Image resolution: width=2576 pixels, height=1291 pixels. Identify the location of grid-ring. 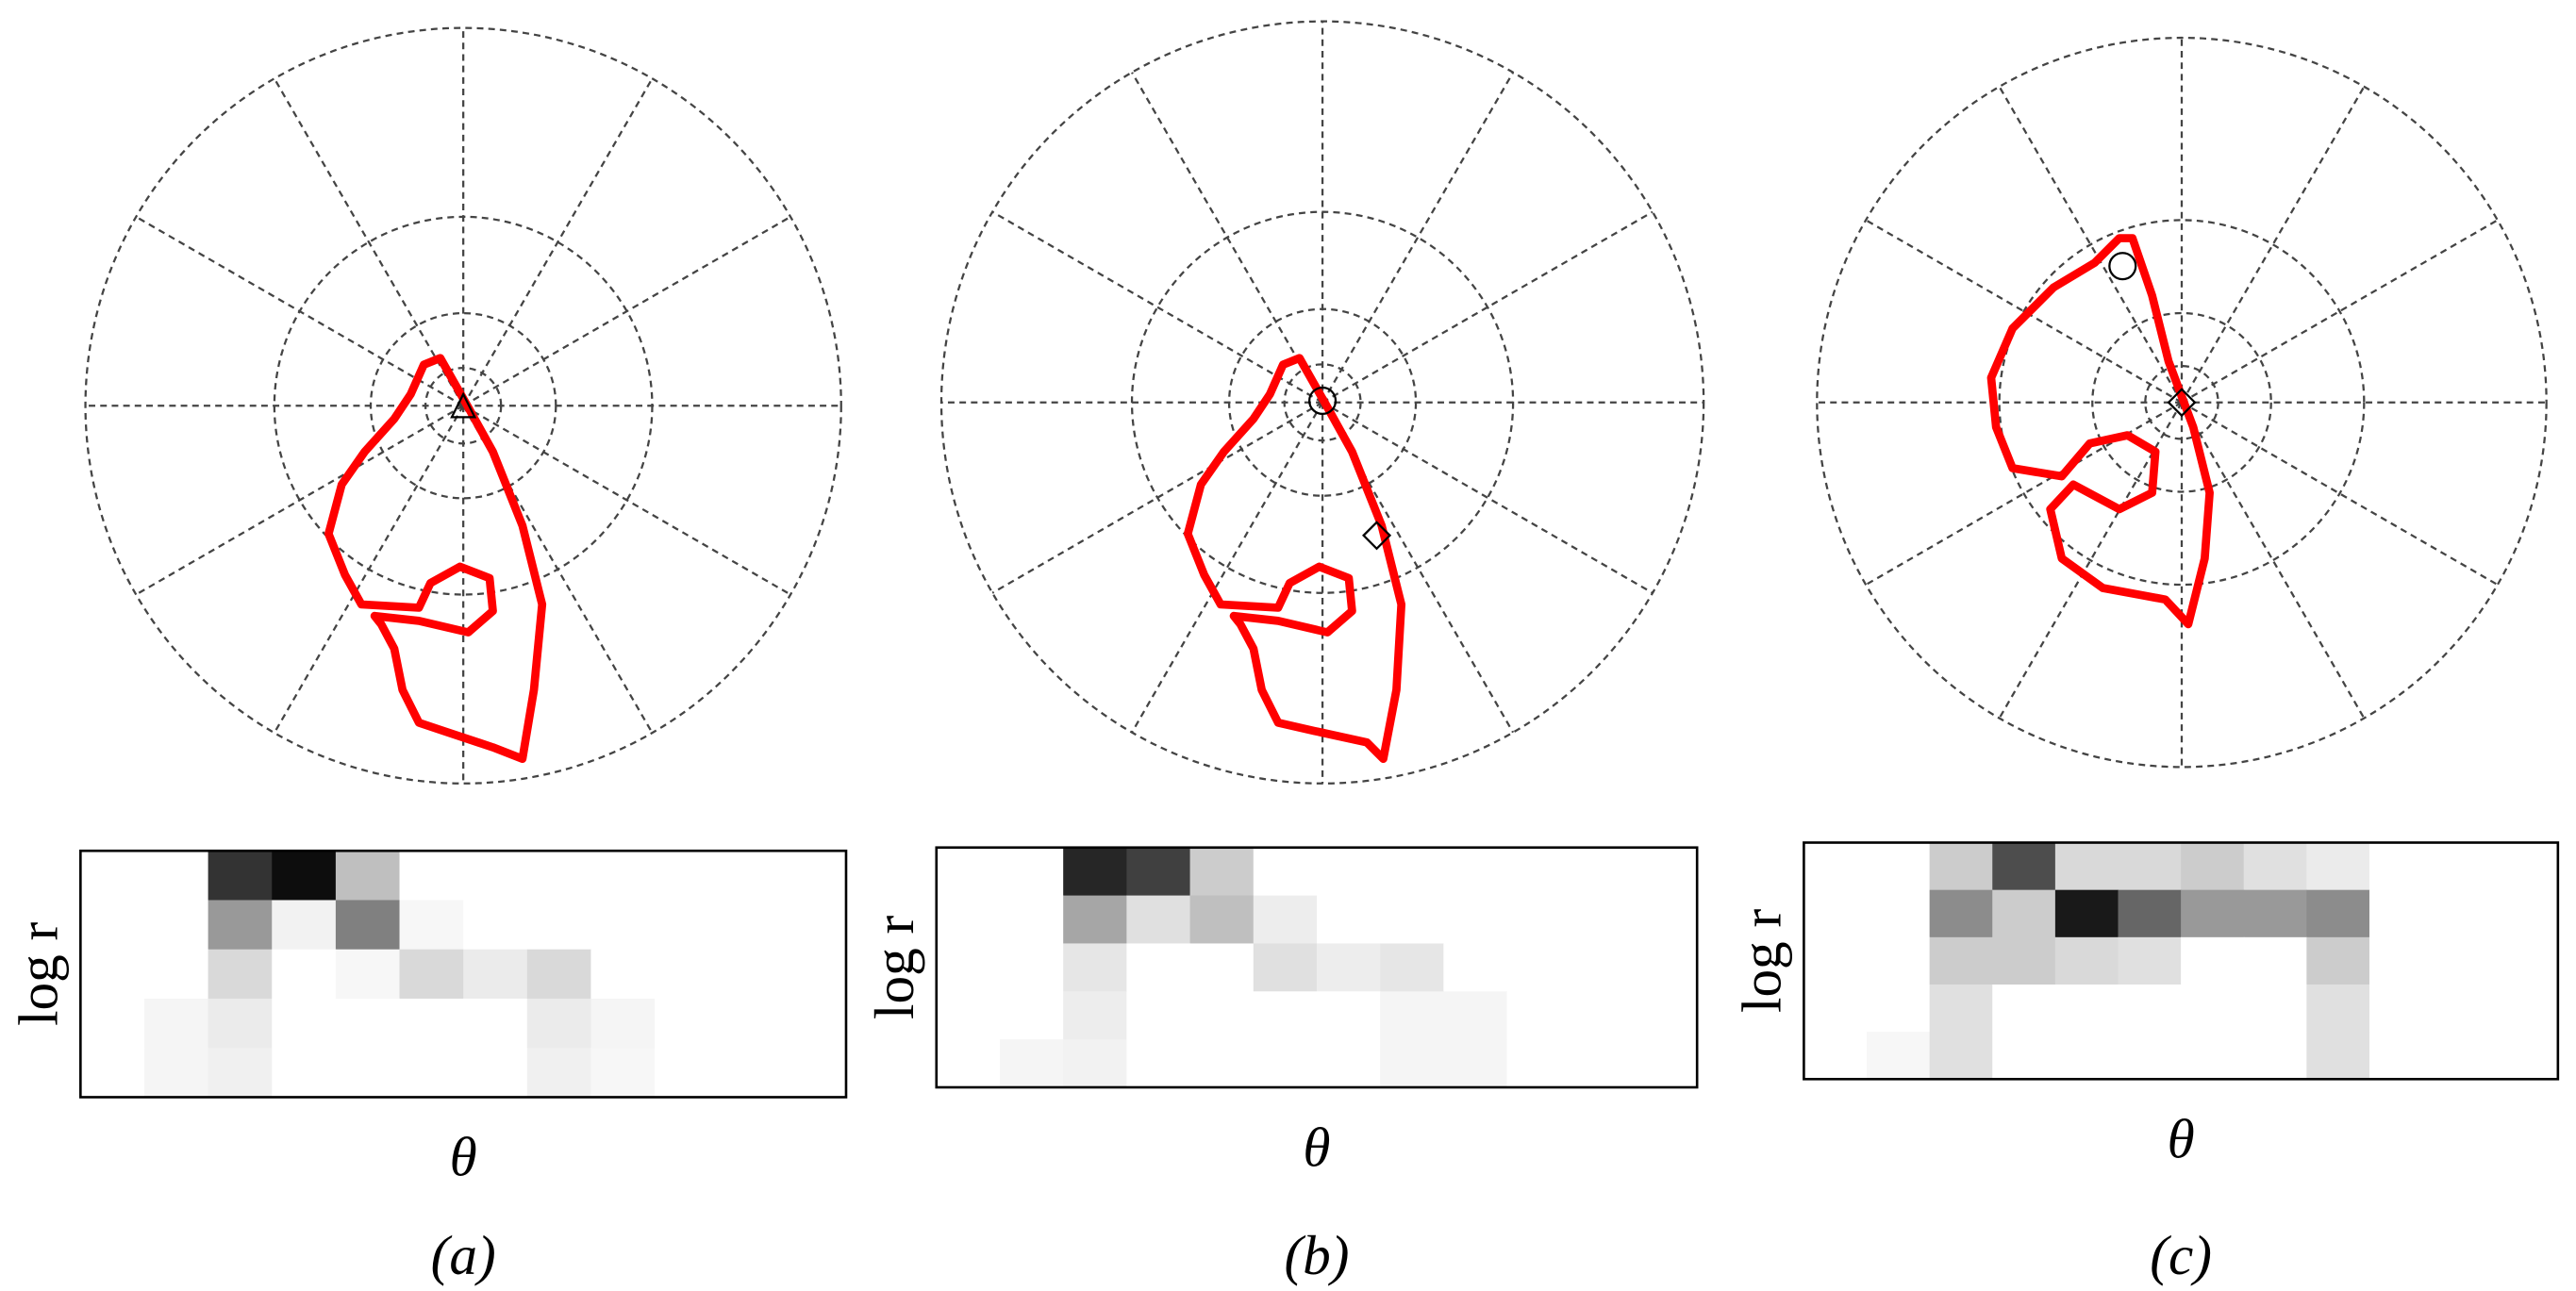
(2182, 403).